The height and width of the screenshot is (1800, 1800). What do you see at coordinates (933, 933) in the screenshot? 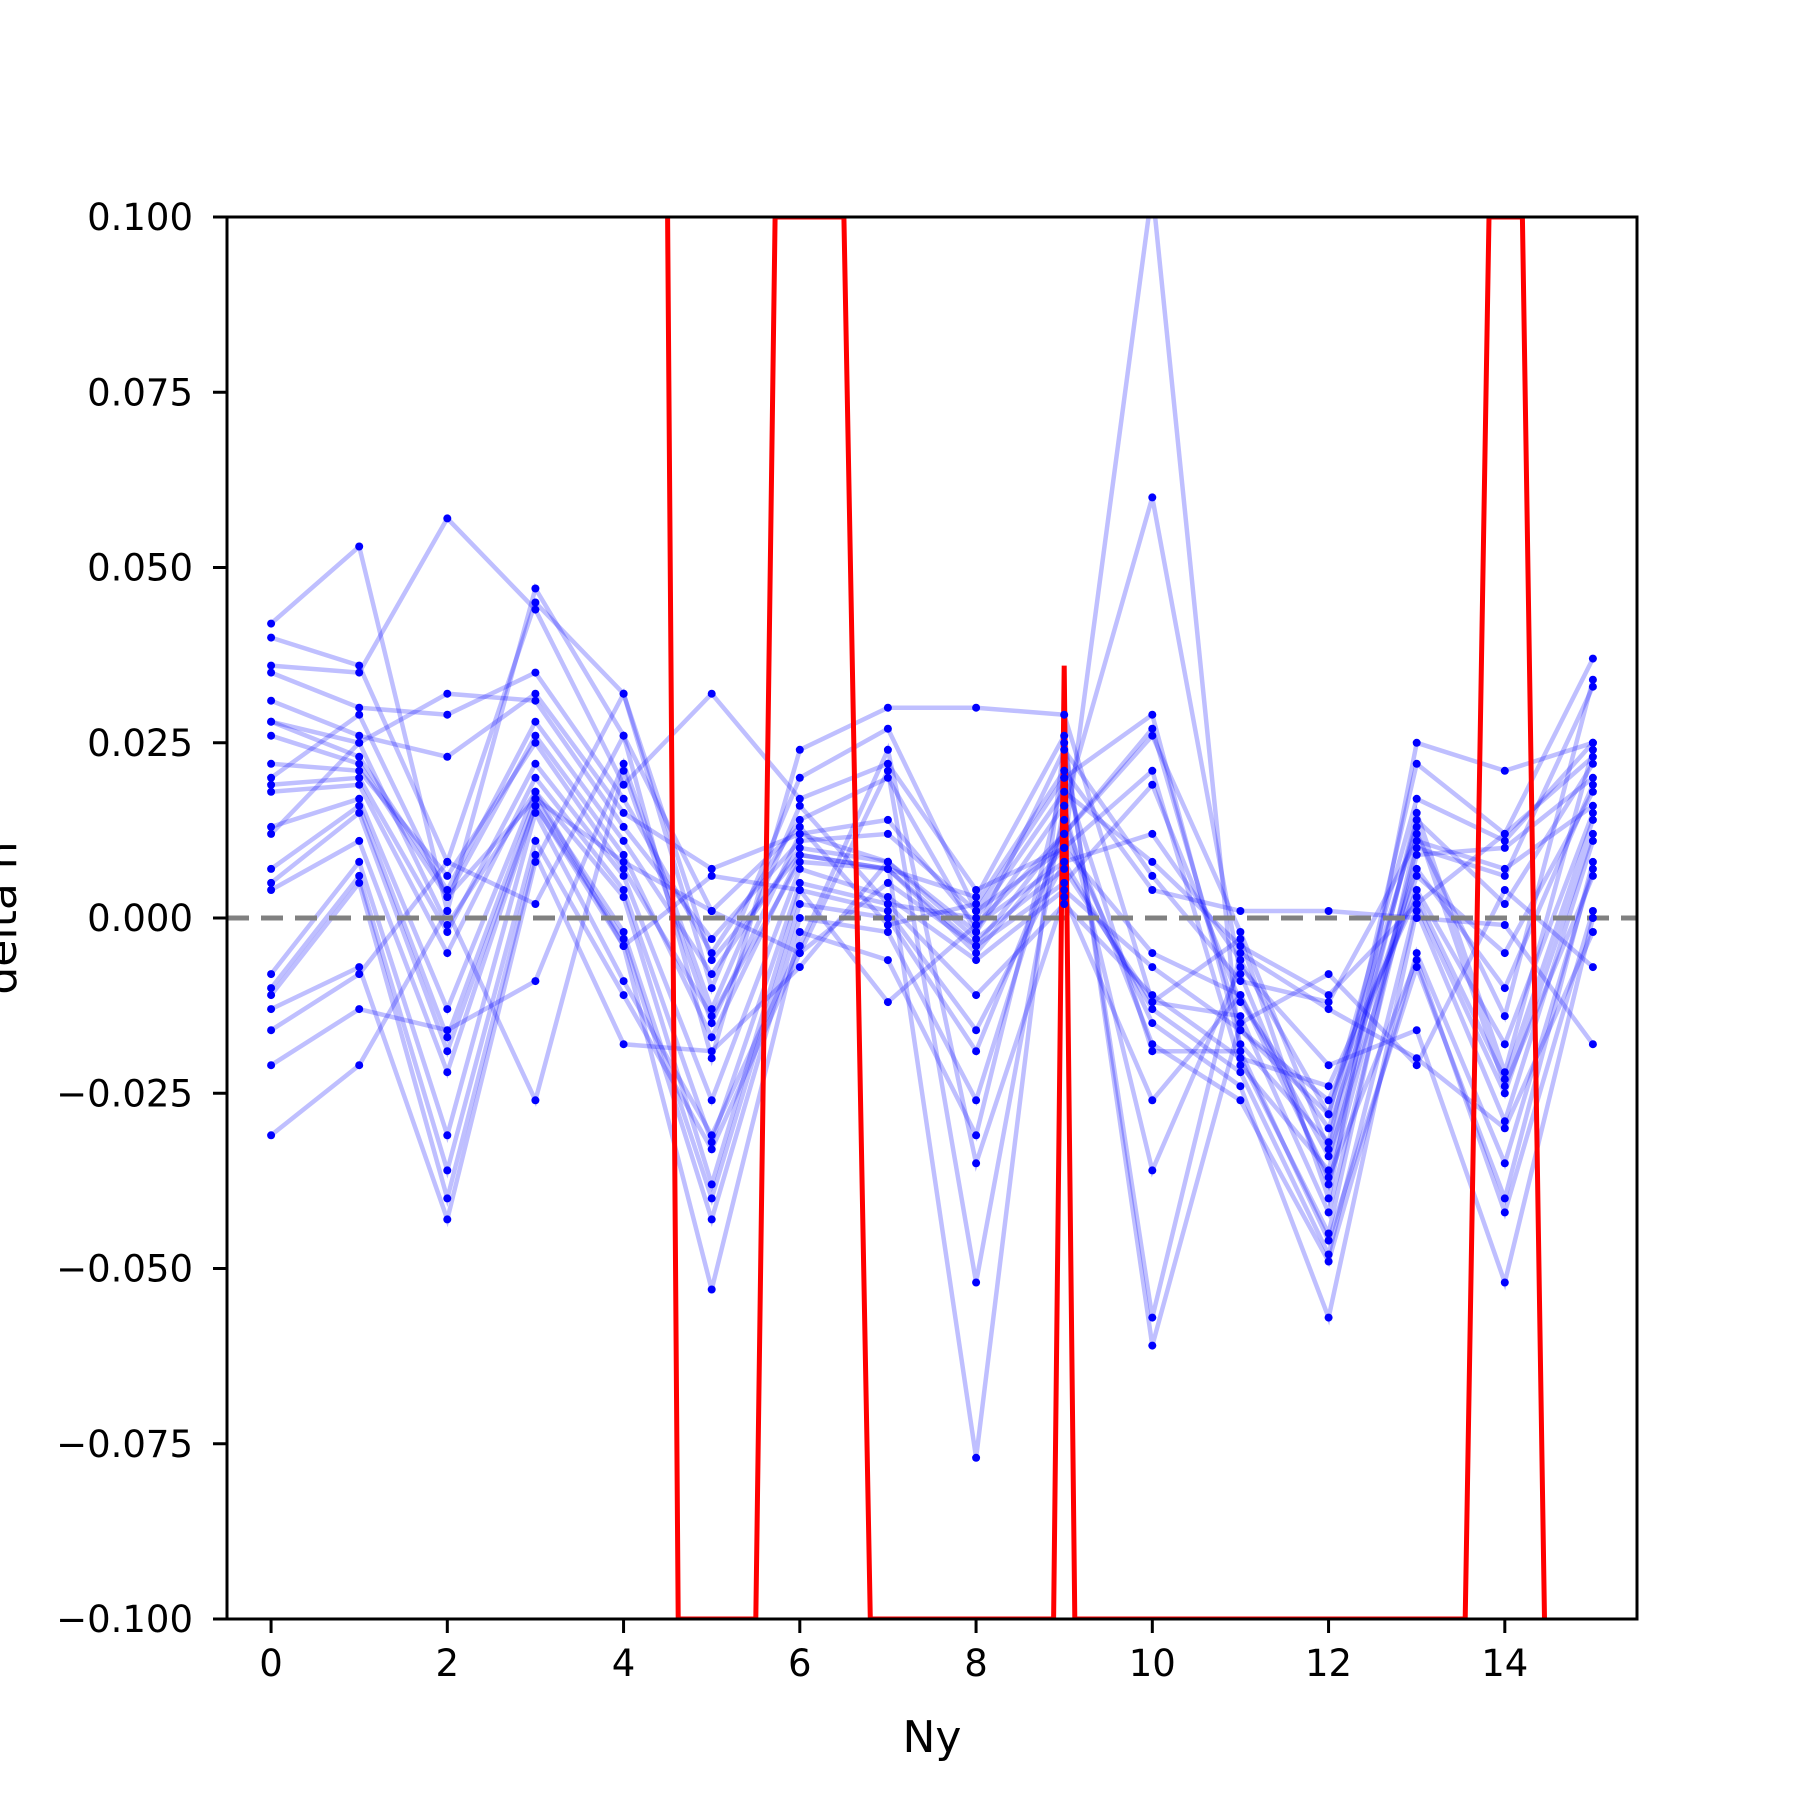
I see `sample-series-10-line` at bounding box center [933, 933].